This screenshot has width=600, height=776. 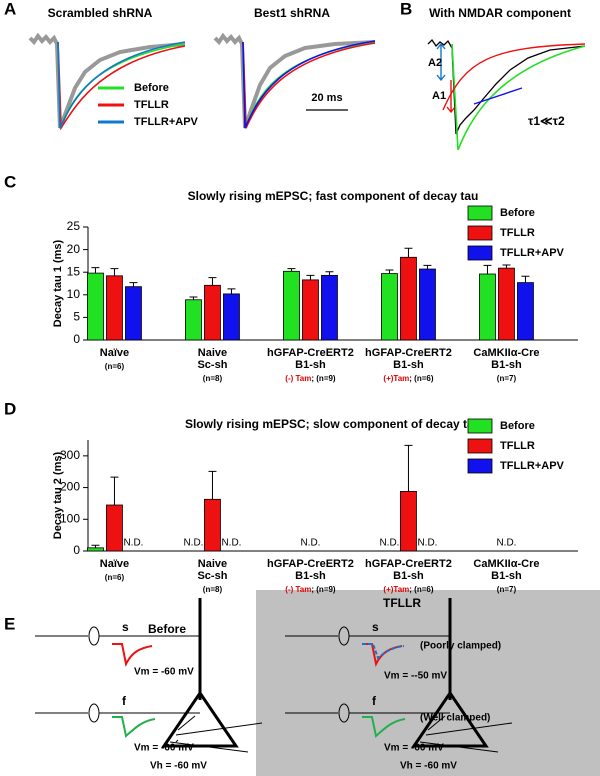 What do you see at coordinates (74, 226) in the screenshot?
I see `y-tick-label: 25` at bounding box center [74, 226].